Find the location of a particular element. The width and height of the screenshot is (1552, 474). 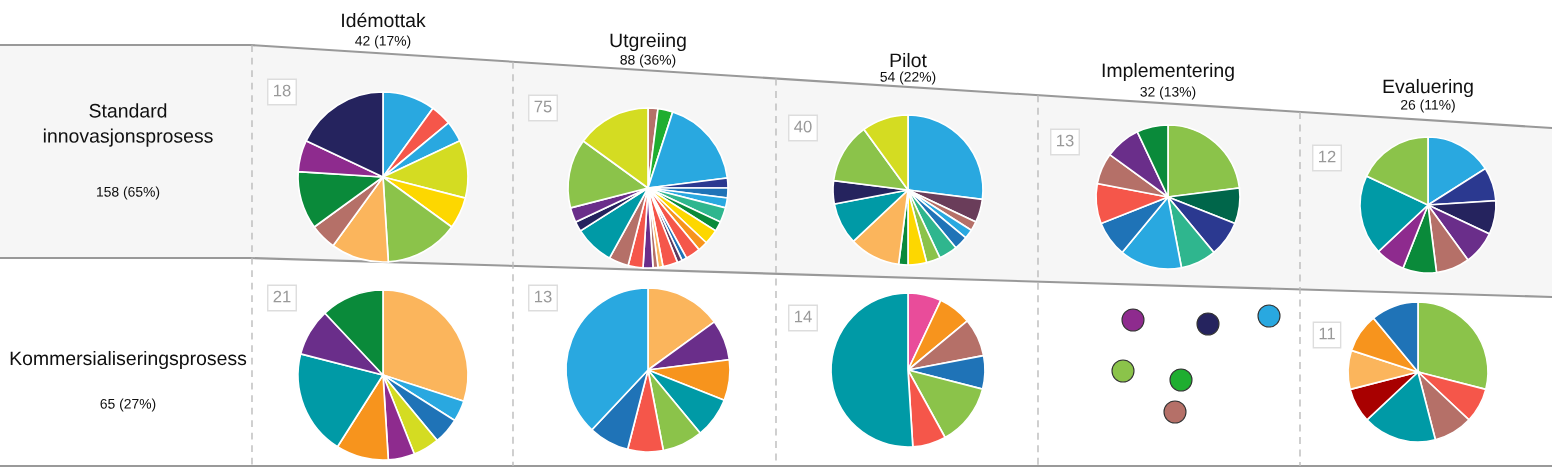

text: 75 is located at coordinates (543, 106).